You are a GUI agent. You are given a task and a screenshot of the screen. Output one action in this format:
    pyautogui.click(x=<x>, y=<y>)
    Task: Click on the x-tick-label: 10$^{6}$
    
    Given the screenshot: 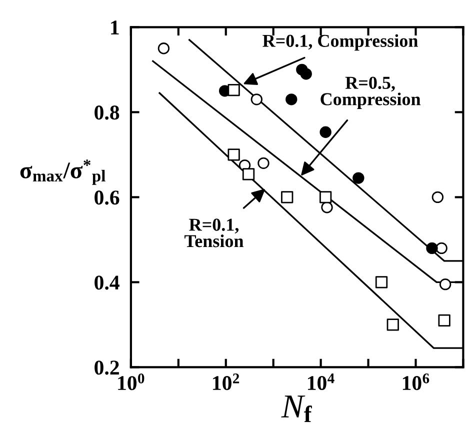 What is the action you would take?
    pyautogui.click(x=416, y=382)
    